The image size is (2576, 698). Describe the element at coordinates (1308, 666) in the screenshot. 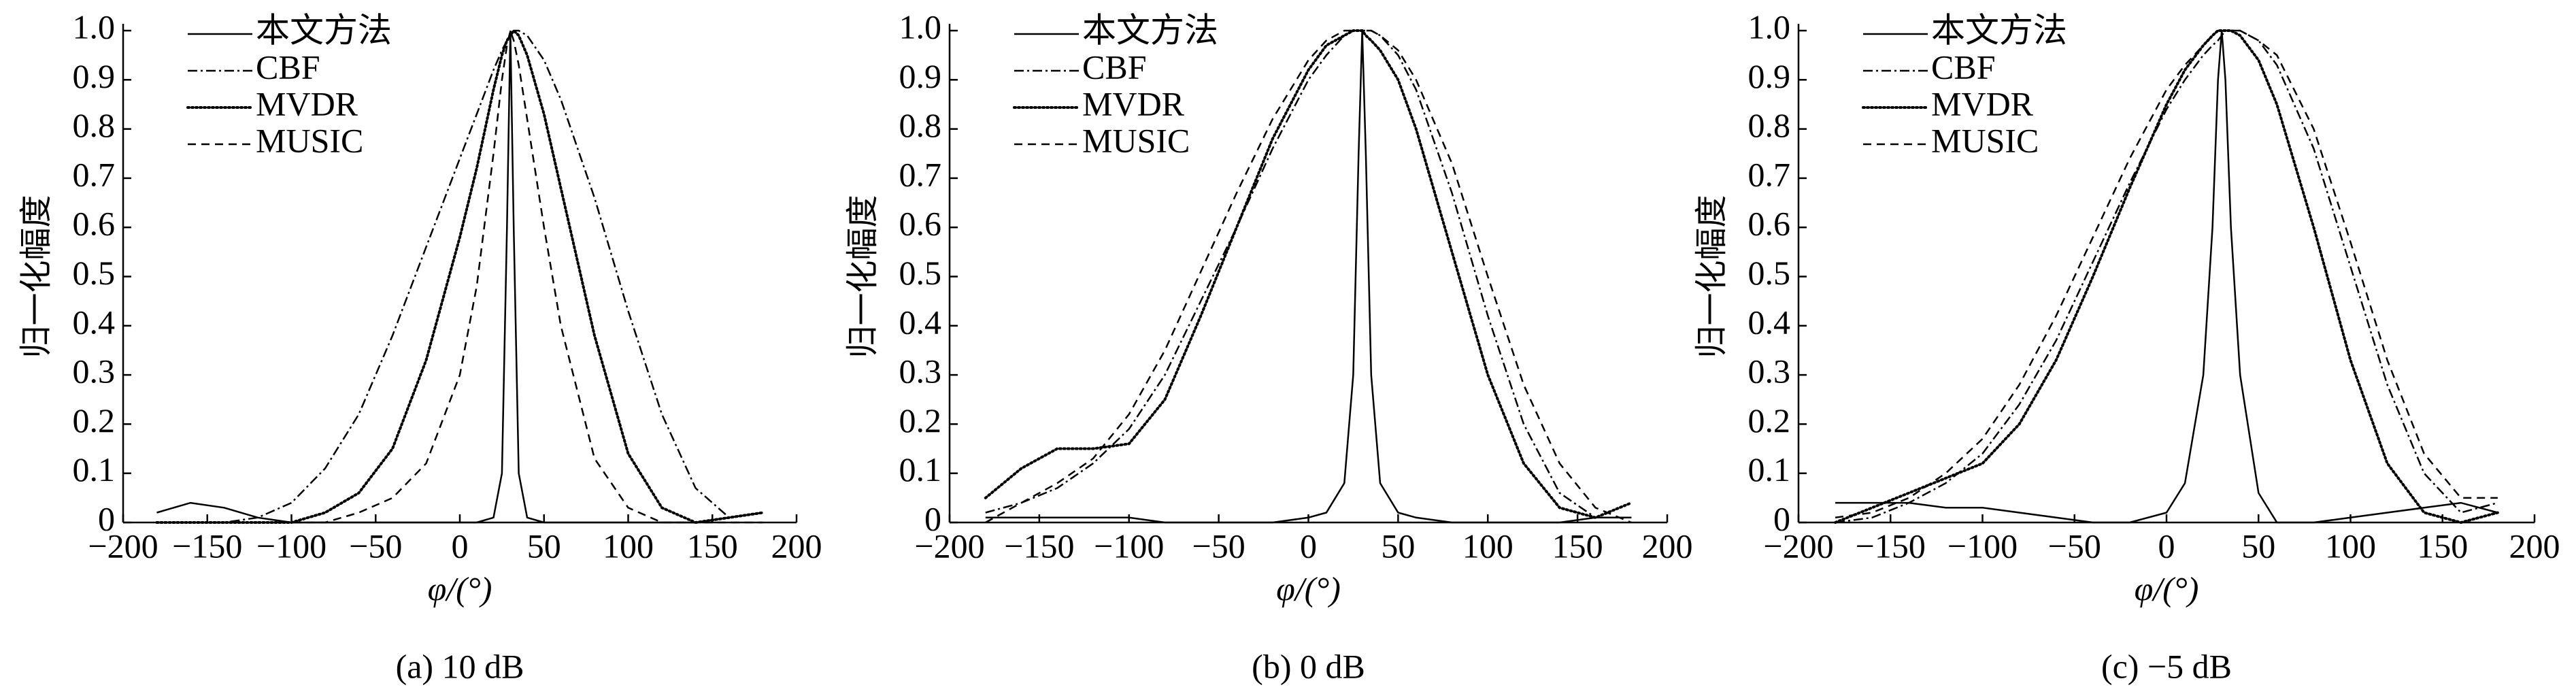

I see `panel-caption: (b) 0 dB` at that location.